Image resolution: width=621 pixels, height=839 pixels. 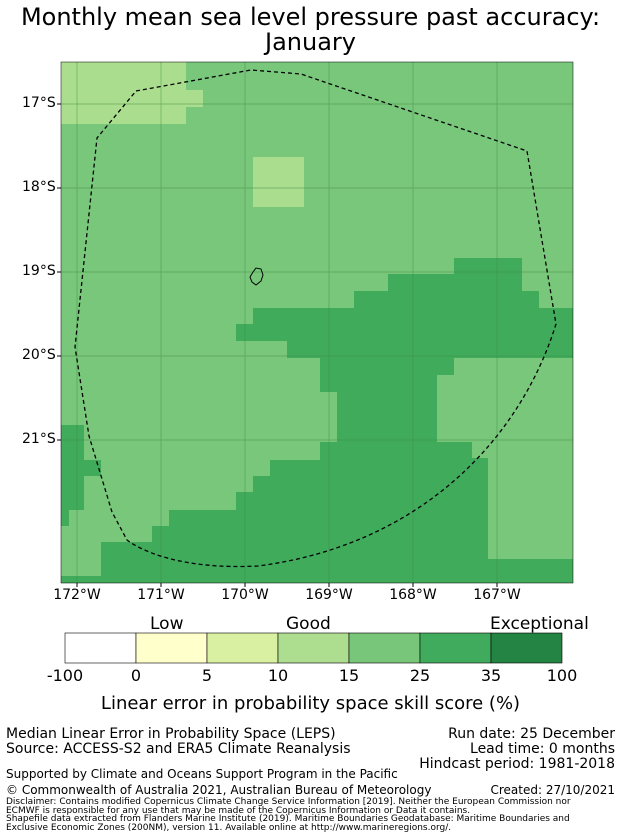 I want to click on hindcast-period: Hindcast period: 1981-2018, so click(x=517, y=764).